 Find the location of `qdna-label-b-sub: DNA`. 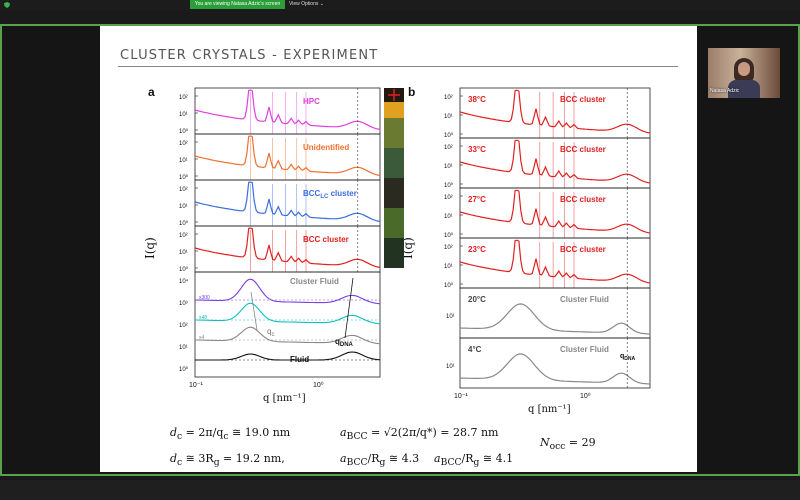

qdna-label-b-sub: DNA is located at coordinates (629, 359).